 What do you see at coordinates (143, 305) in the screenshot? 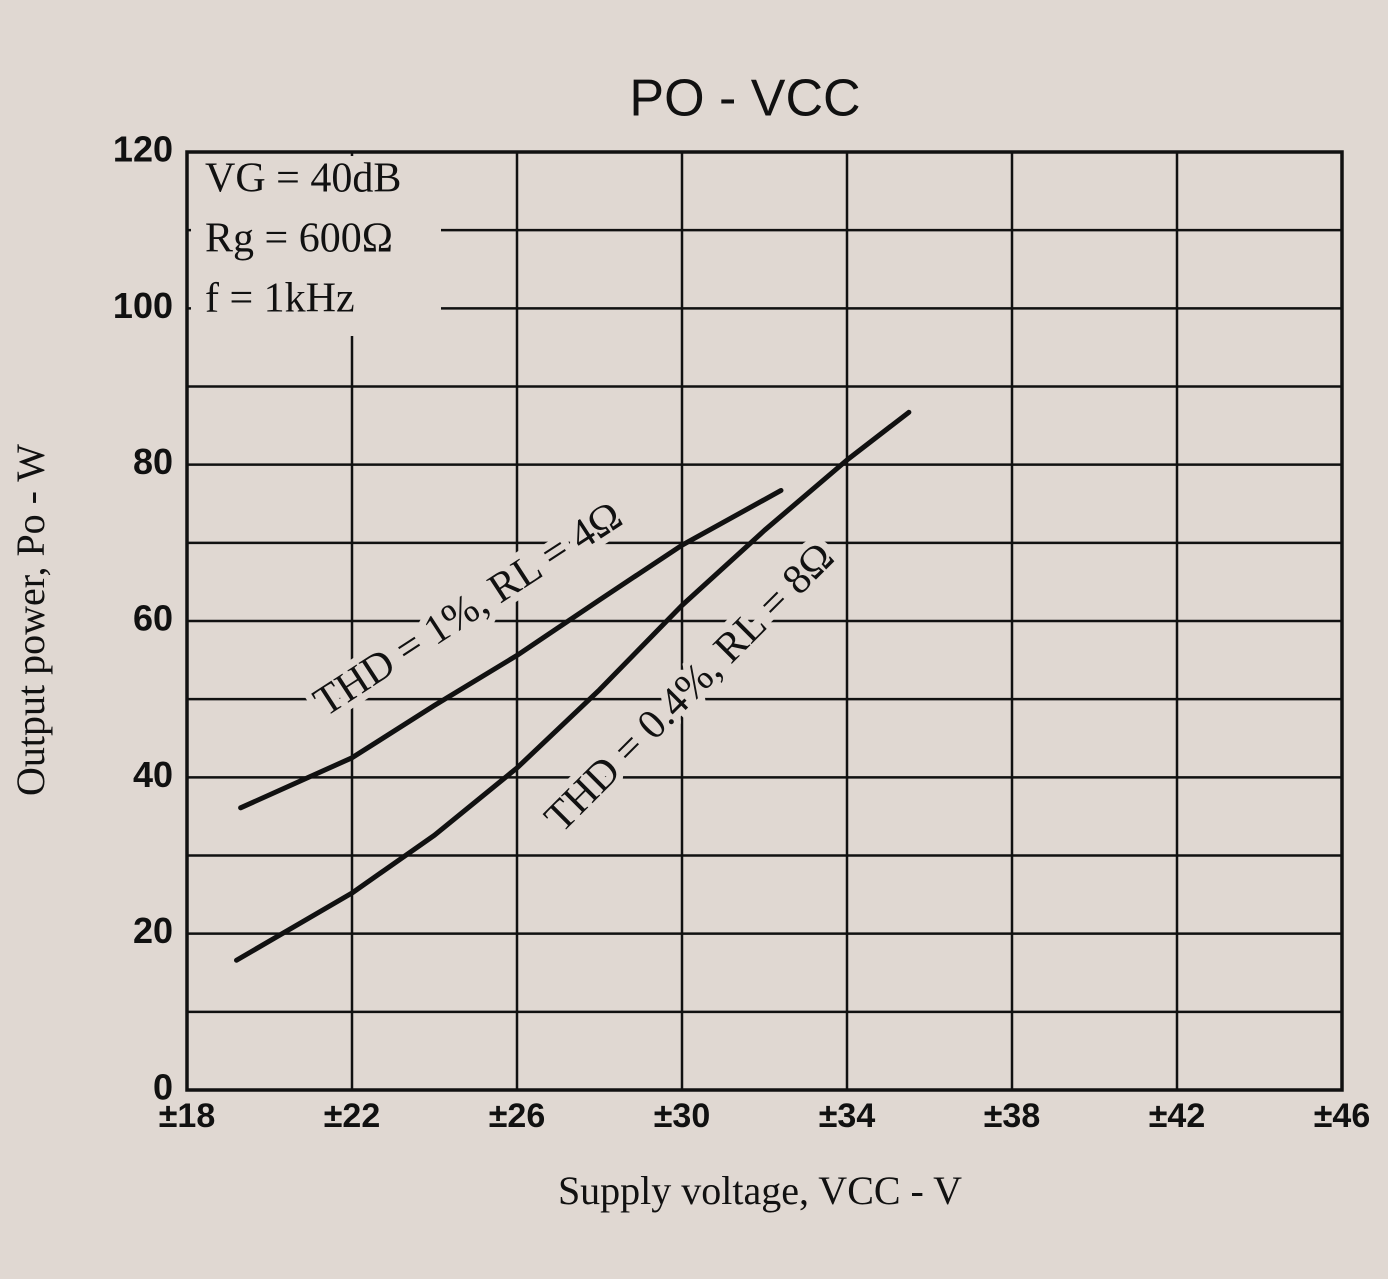
I see `y-tick-label: 100` at bounding box center [143, 305].